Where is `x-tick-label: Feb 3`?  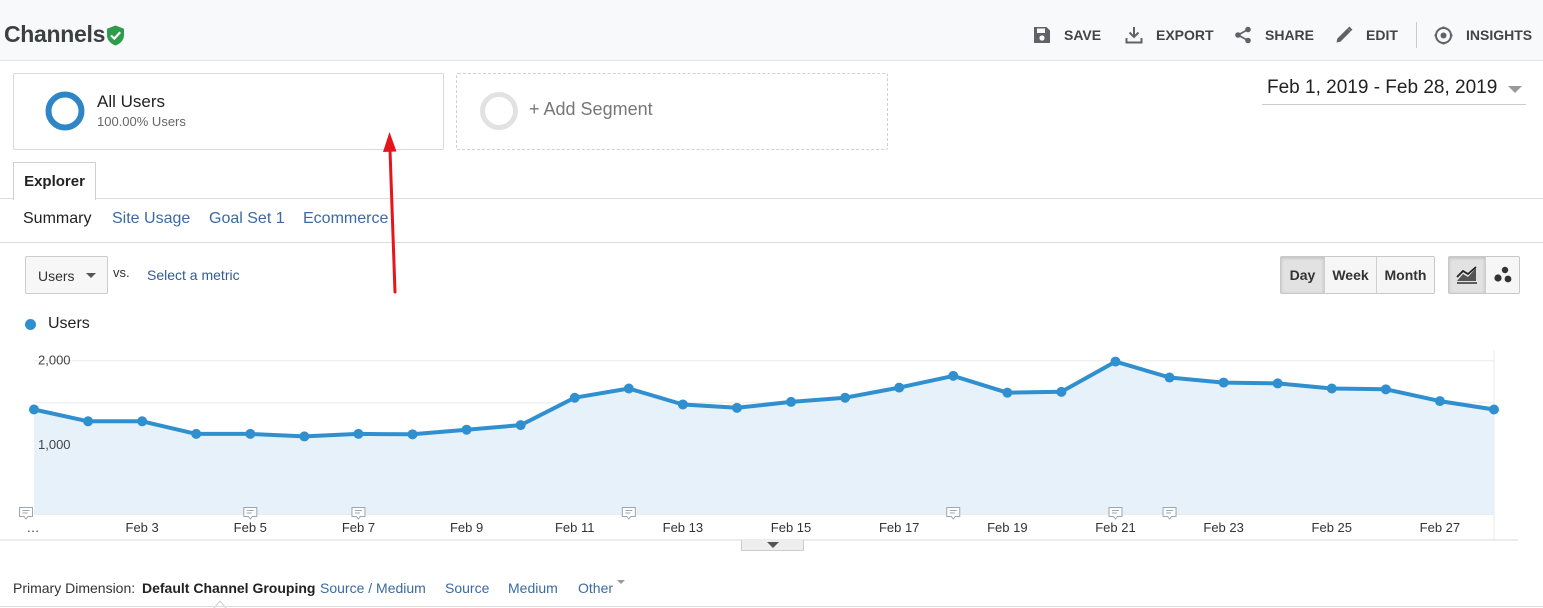 x-tick-label: Feb 3 is located at coordinates (142, 527).